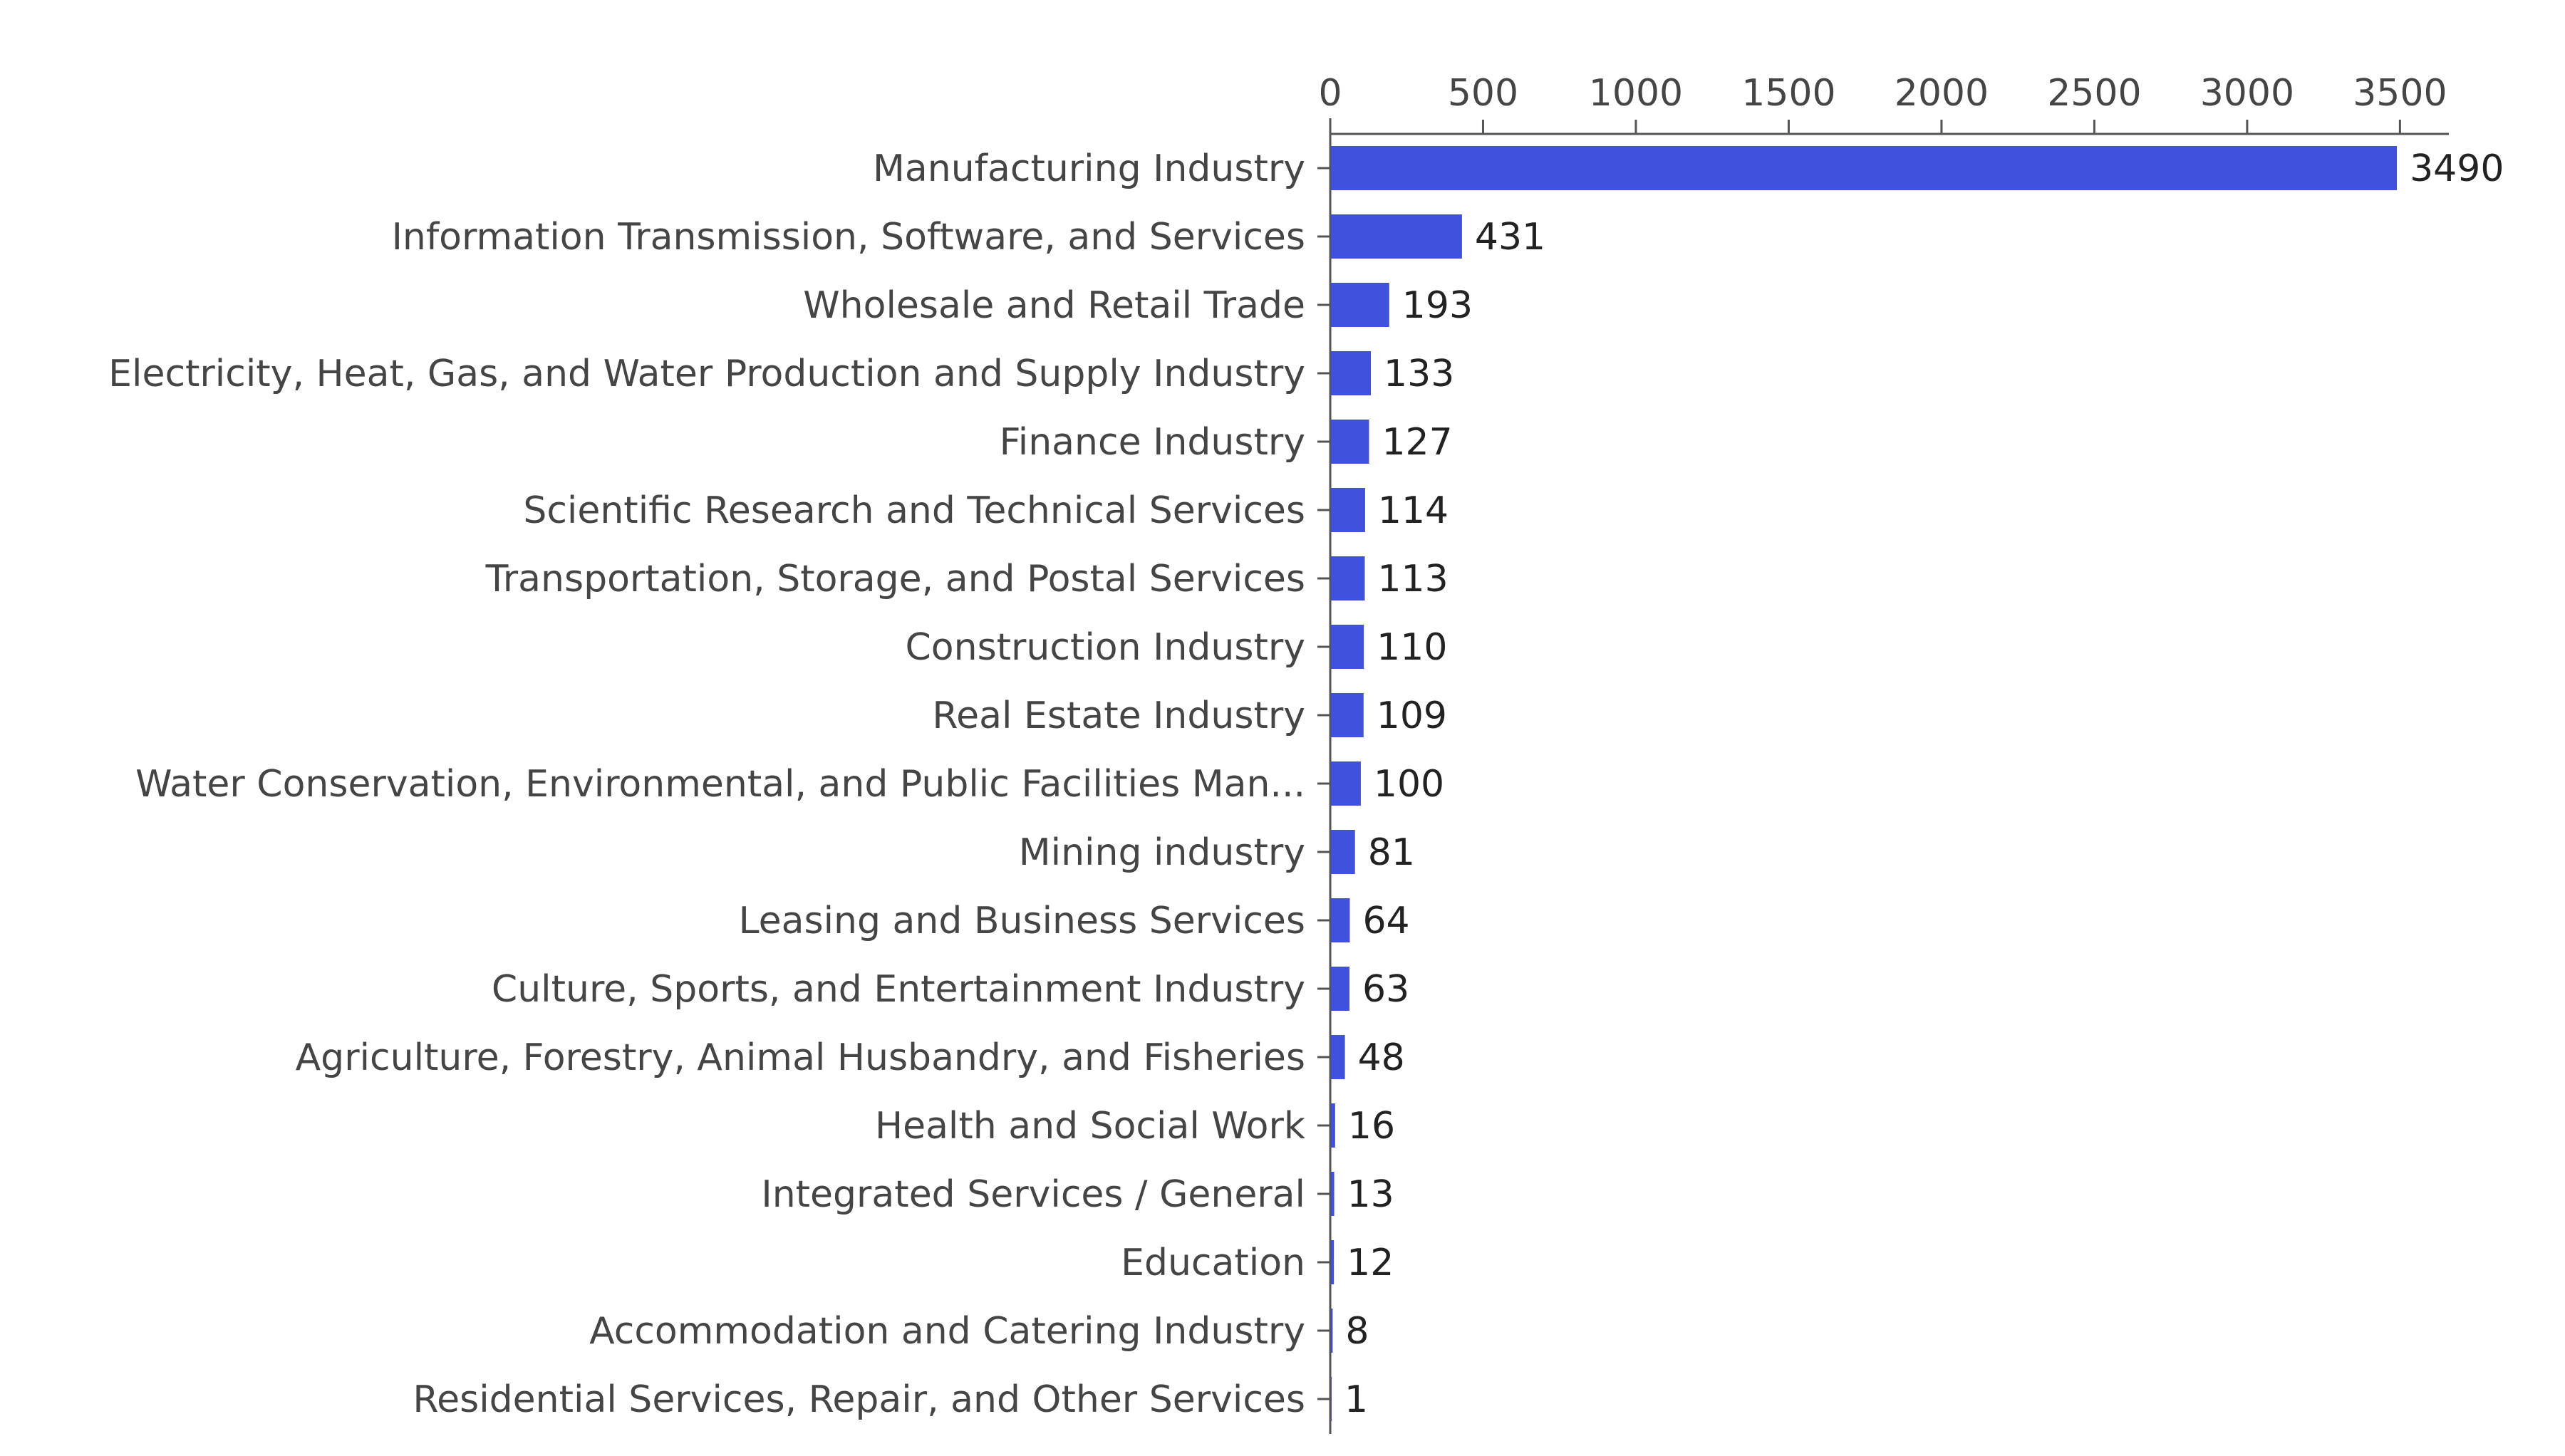 The height and width of the screenshot is (1456, 2565). I want to click on data-label: 109, so click(1412, 716).